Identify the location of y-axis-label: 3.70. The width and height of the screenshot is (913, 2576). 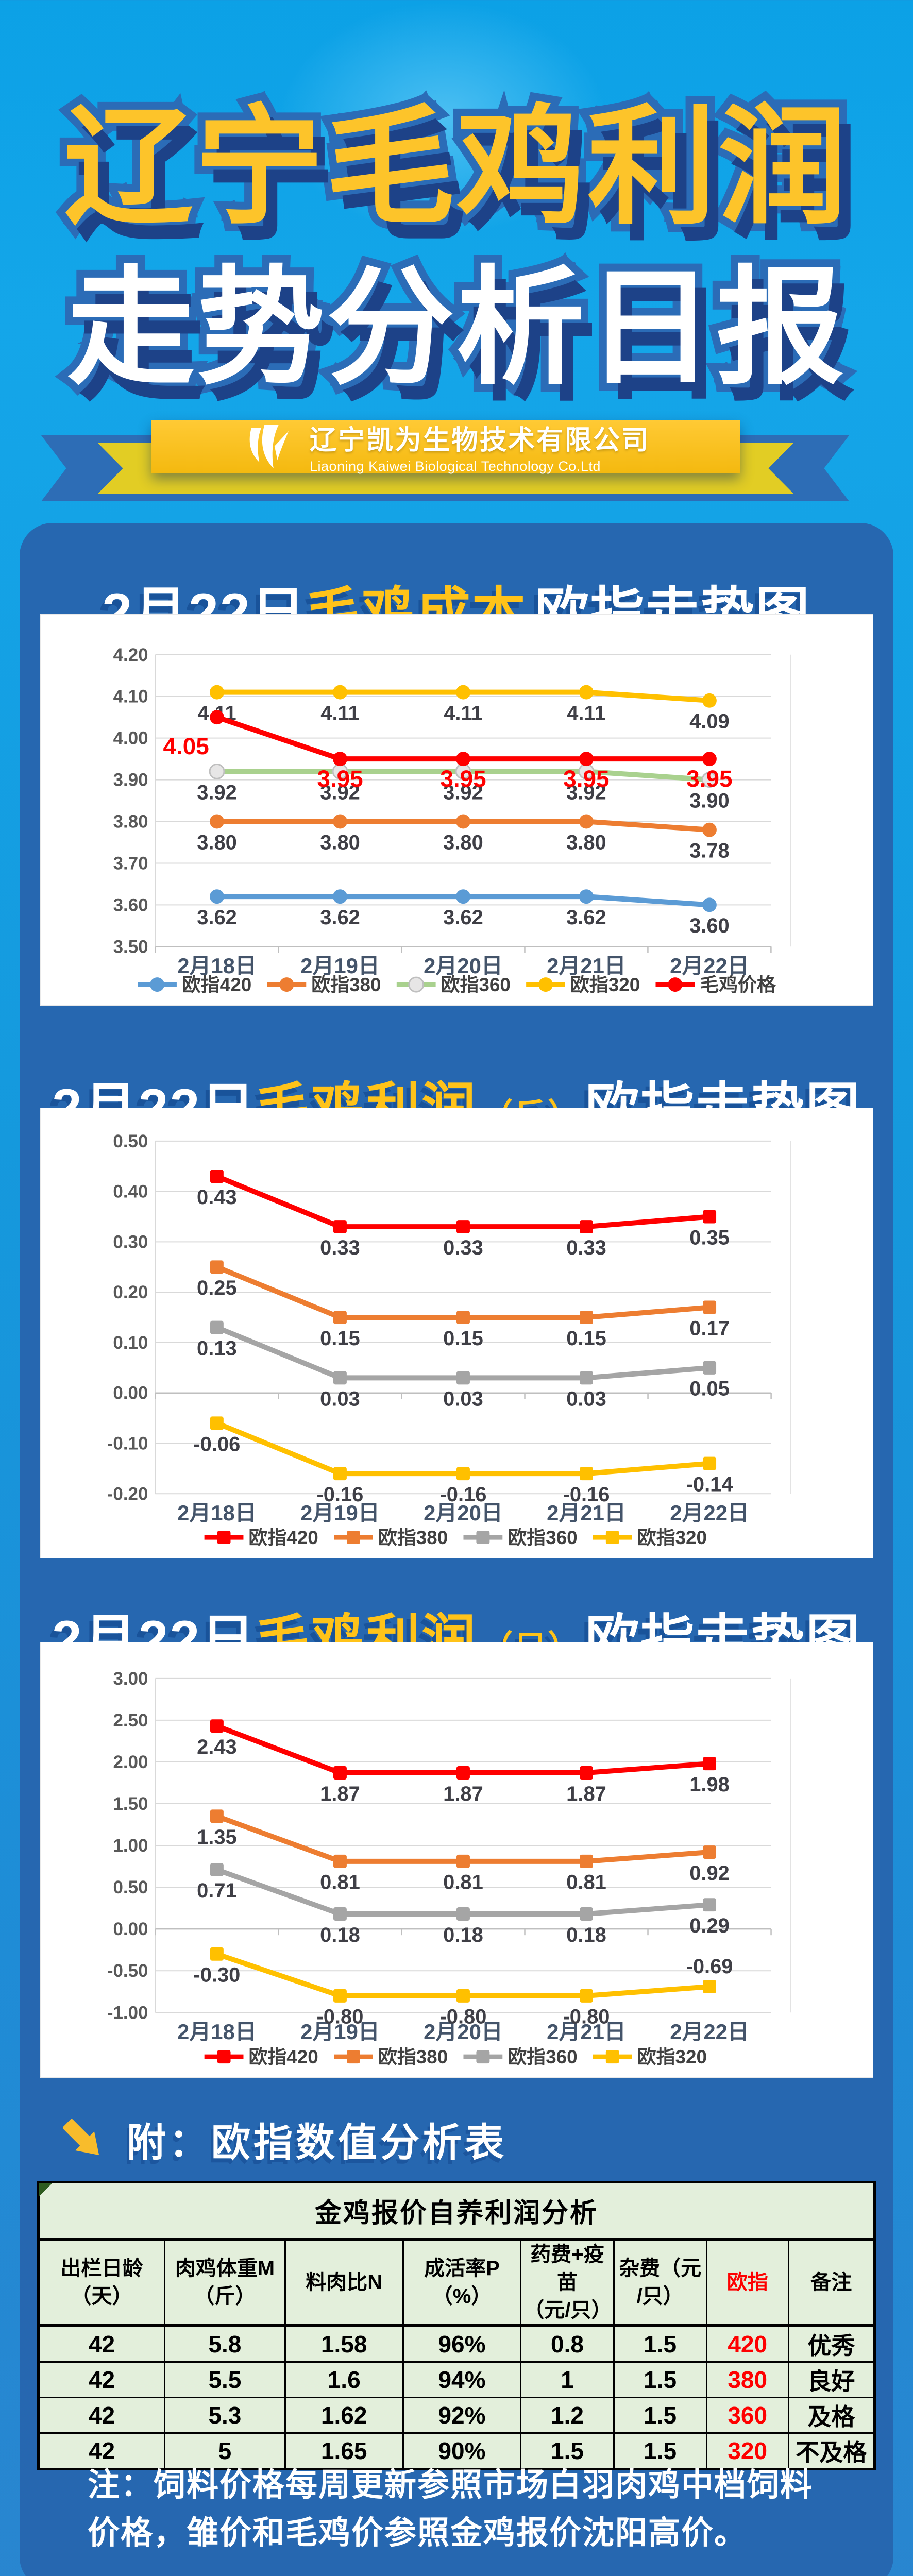
(130, 863).